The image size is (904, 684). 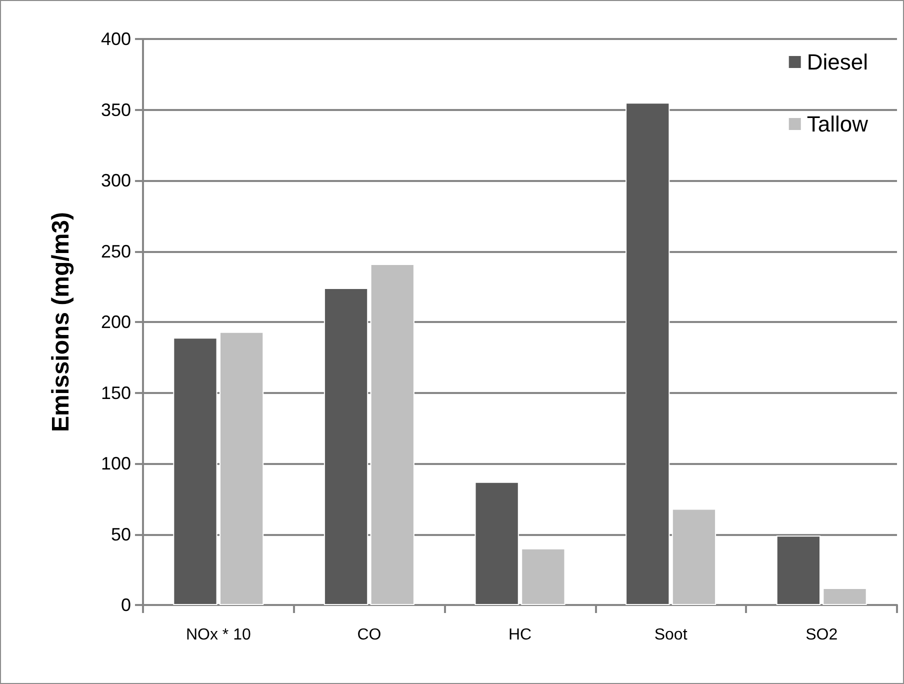 What do you see at coordinates (837, 62) in the screenshot?
I see `legend-label: Diesel` at bounding box center [837, 62].